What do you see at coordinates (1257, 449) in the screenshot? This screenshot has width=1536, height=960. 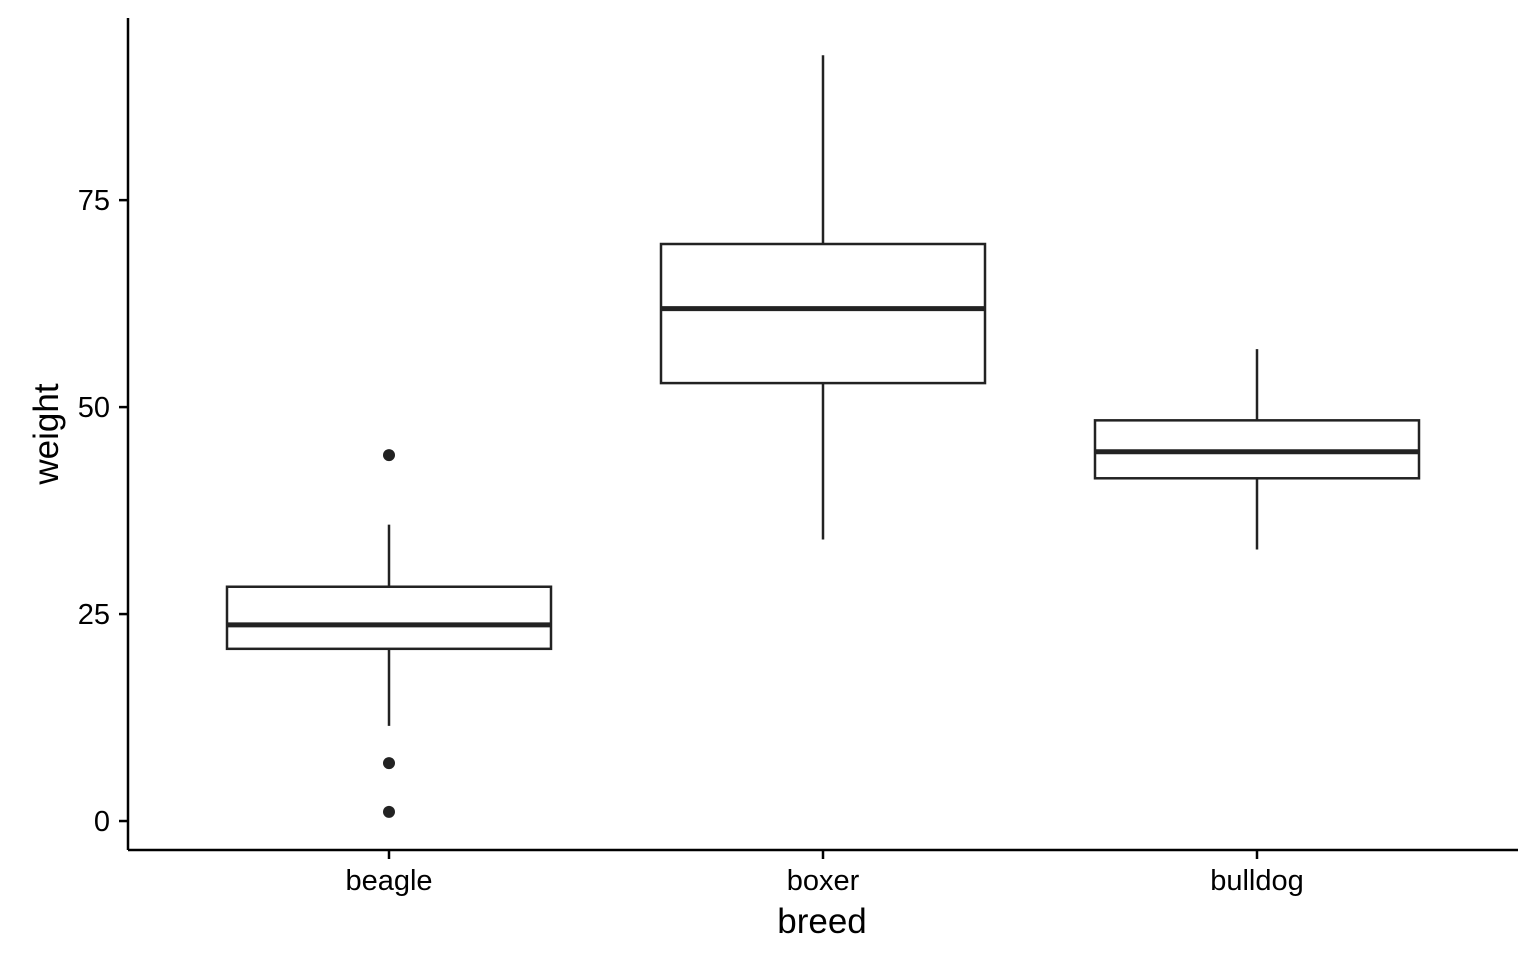 I see `box-group-bulldog` at bounding box center [1257, 449].